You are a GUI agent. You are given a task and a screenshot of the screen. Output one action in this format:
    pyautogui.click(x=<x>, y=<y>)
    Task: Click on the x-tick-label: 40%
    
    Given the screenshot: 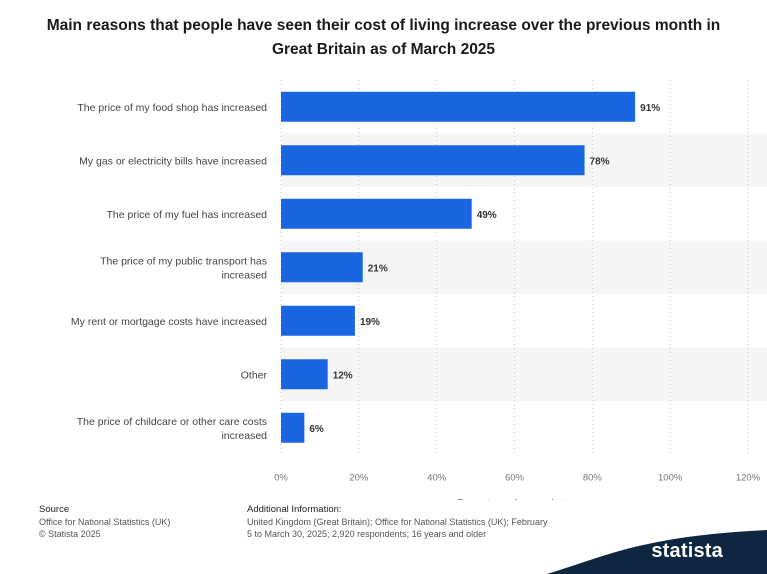 What is the action you would take?
    pyautogui.click(x=437, y=478)
    